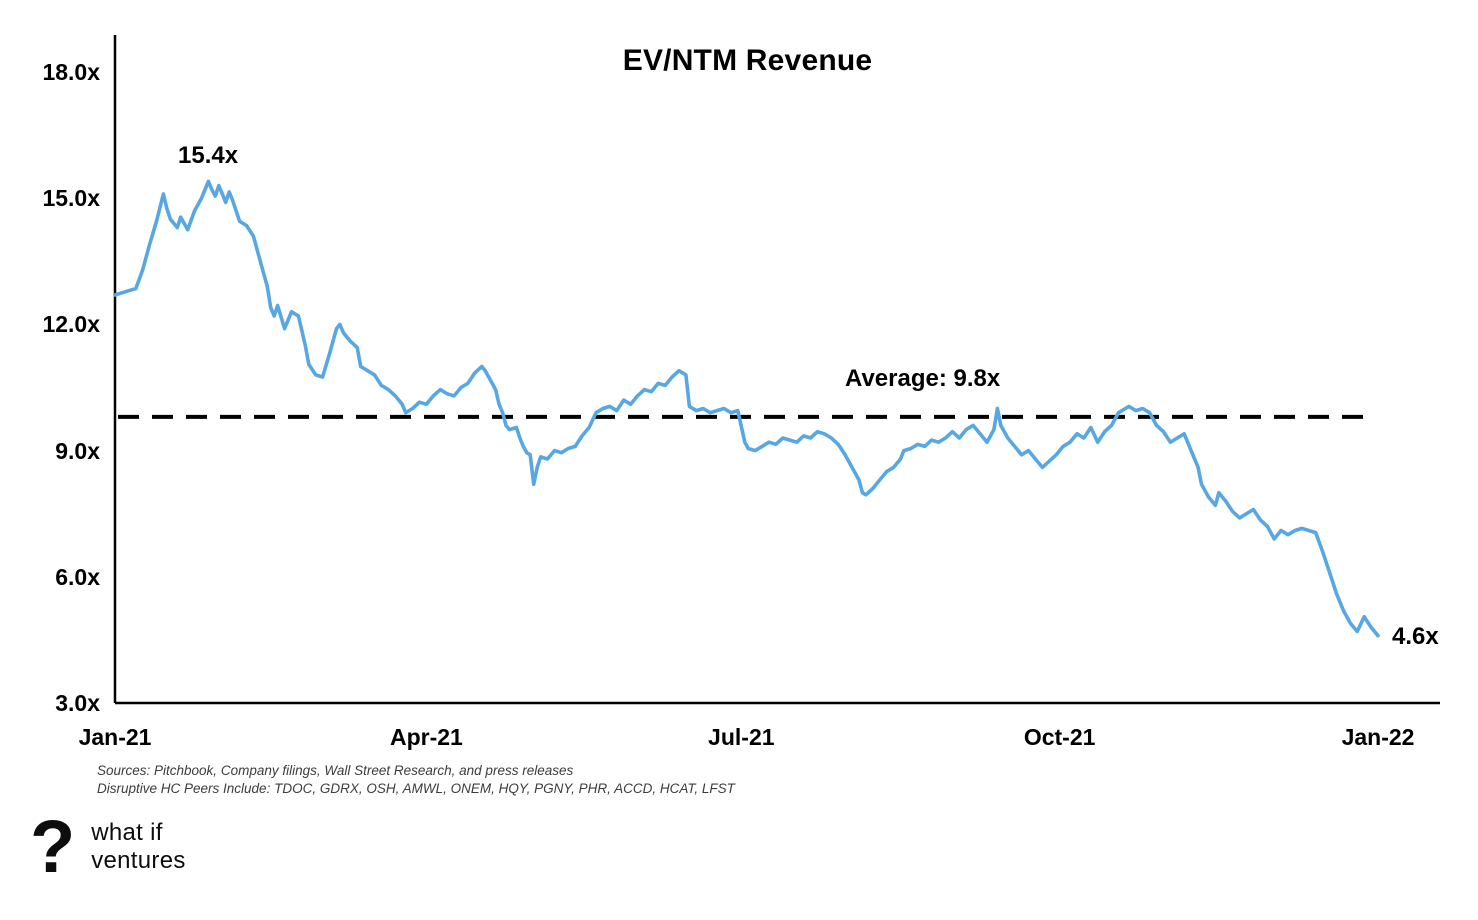 This screenshot has height=920, width=1478. I want to click on y-tick-label: 15.0x, so click(71, 198).